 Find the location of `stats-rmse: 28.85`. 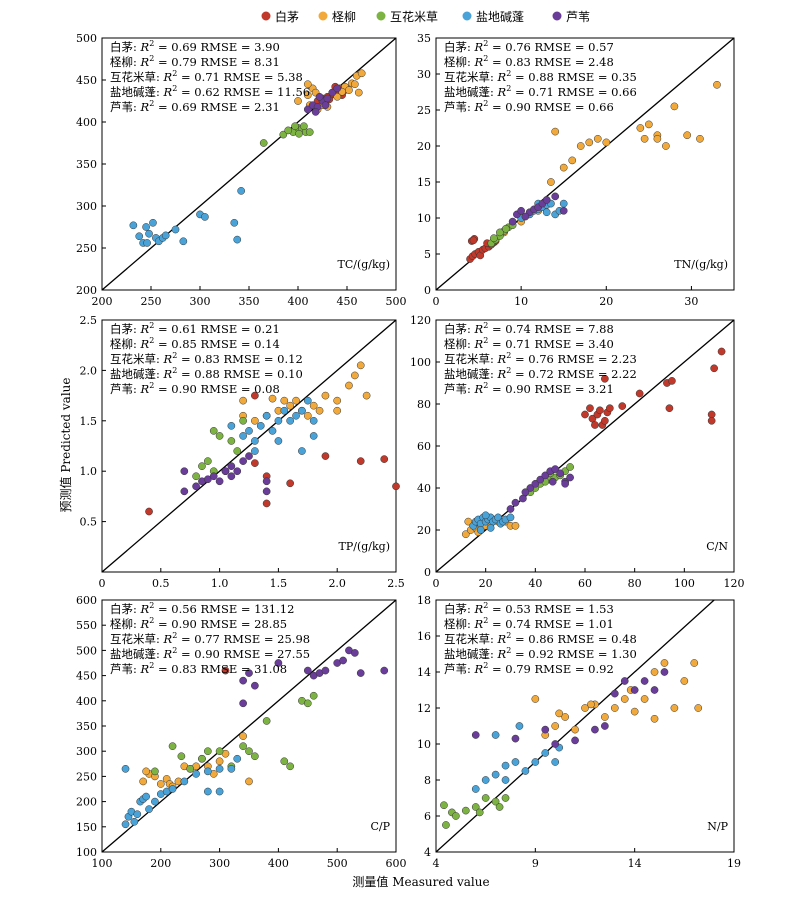

stats-rmse: 28.85 is located at coordinates (270, 624).